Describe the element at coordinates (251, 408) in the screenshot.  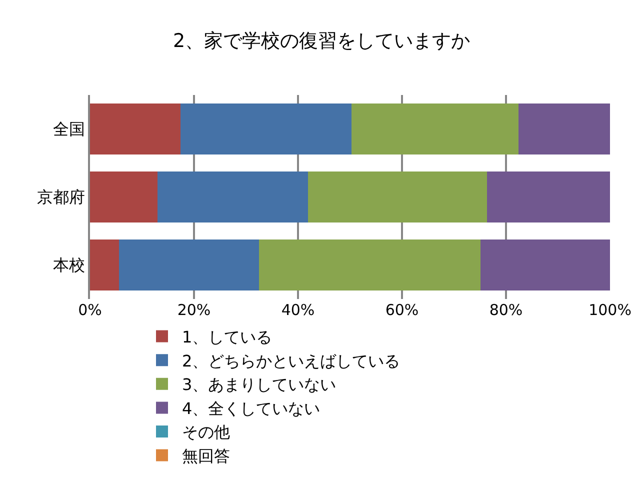
I see `legend-label: 4、全くしていない` at that location.